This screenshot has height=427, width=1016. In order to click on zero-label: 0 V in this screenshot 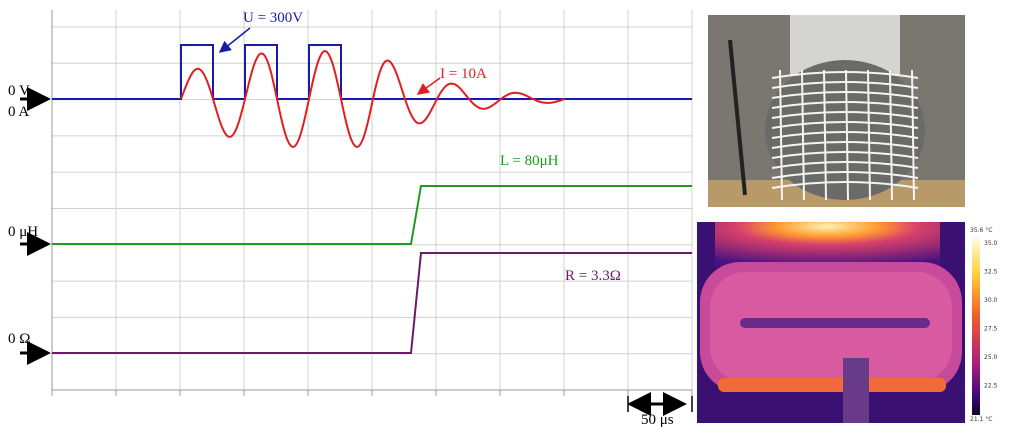, I will do `click(19, 91)`.